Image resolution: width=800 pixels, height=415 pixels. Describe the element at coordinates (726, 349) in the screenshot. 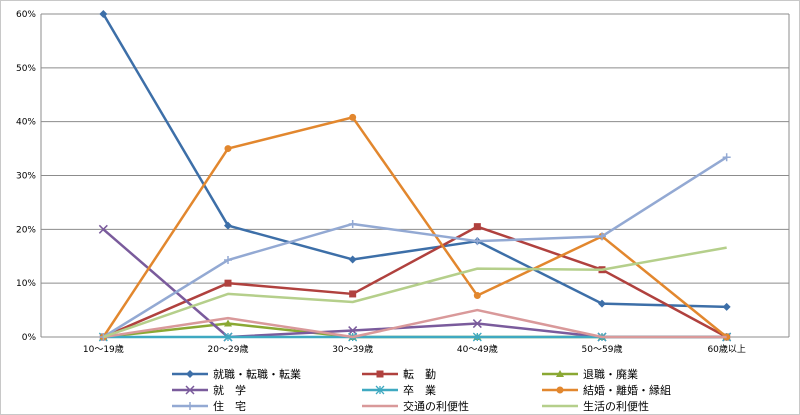

I see `x-tick-label: 60歳以上` at that location.